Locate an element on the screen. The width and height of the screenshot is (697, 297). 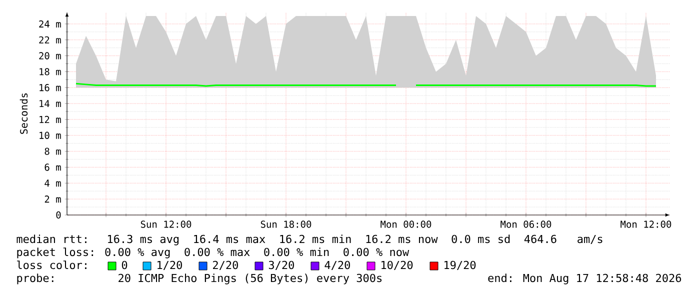
x-tick-label: Mon 00:00 is located at coordinates (406, 224).